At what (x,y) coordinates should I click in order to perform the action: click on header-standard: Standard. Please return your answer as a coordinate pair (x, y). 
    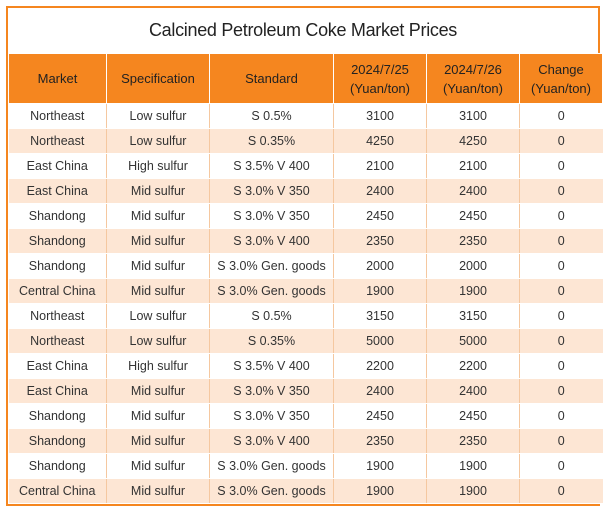
    Looking at the image, I should click on (271, 78).